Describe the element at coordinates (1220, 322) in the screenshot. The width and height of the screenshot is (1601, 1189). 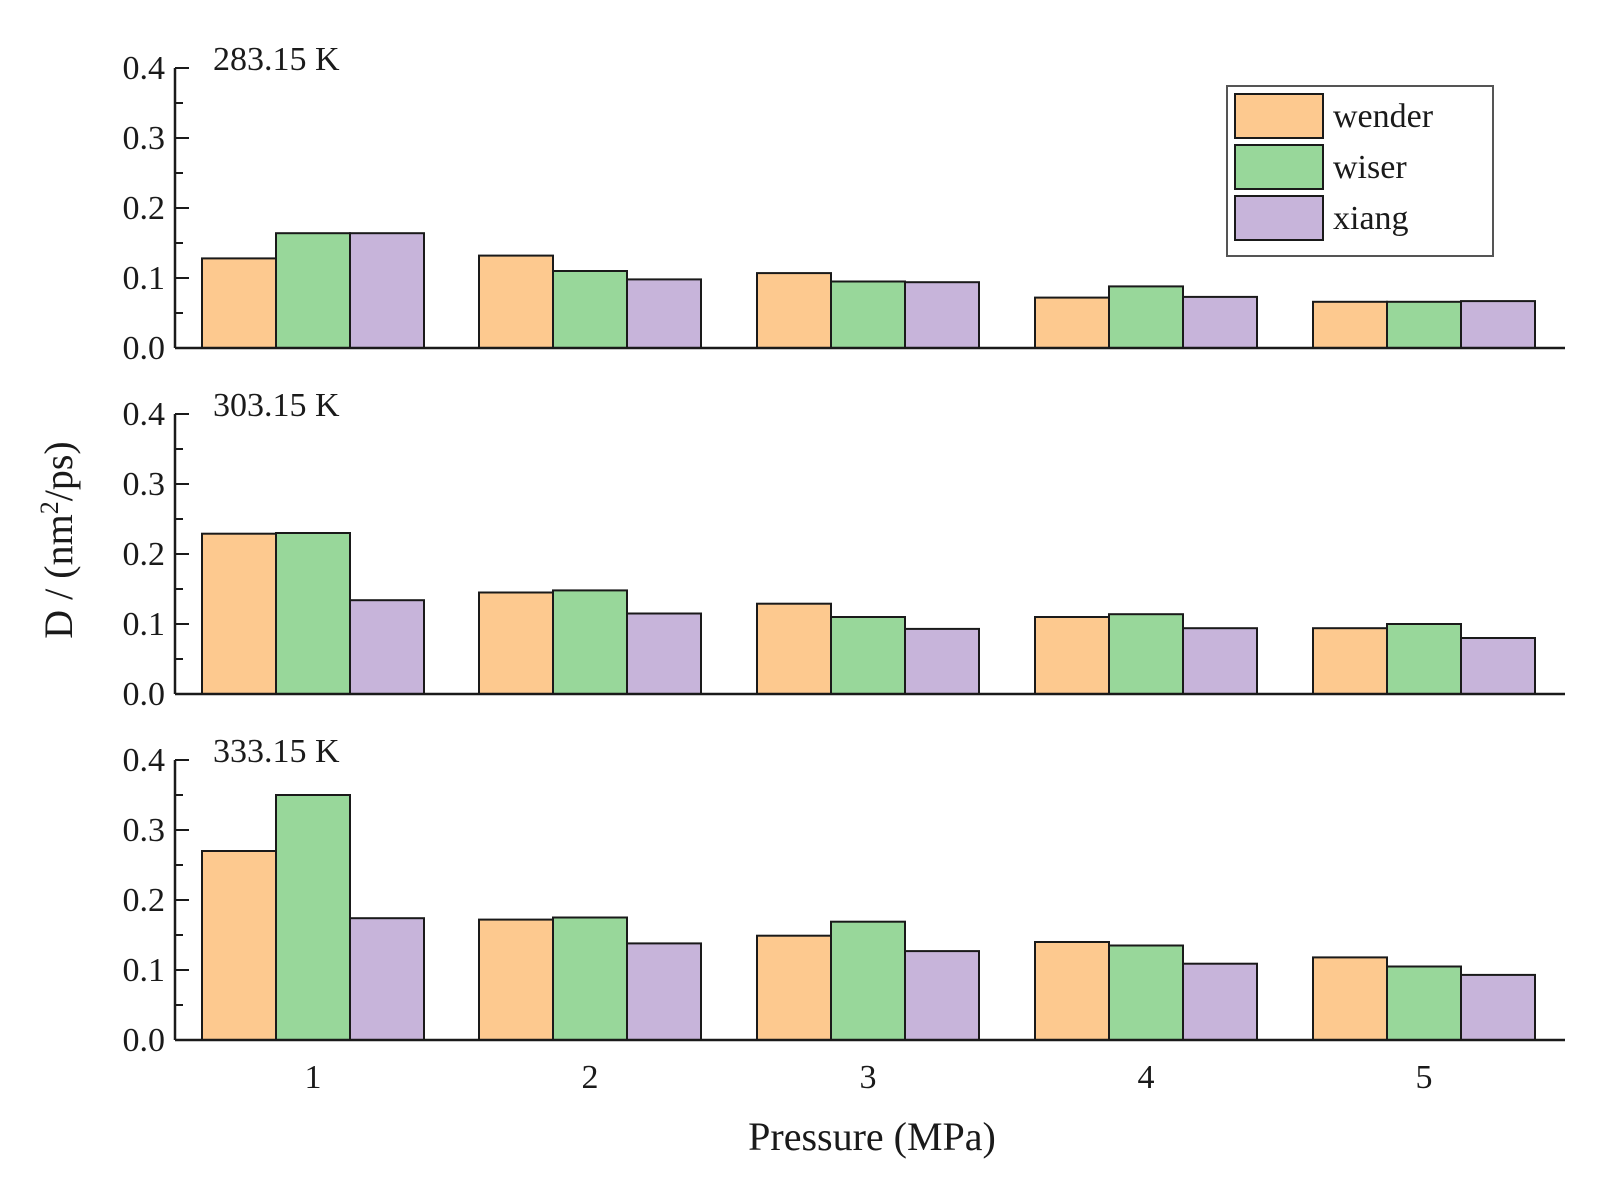
I see `bar-xiang-p1-c4` at that location.